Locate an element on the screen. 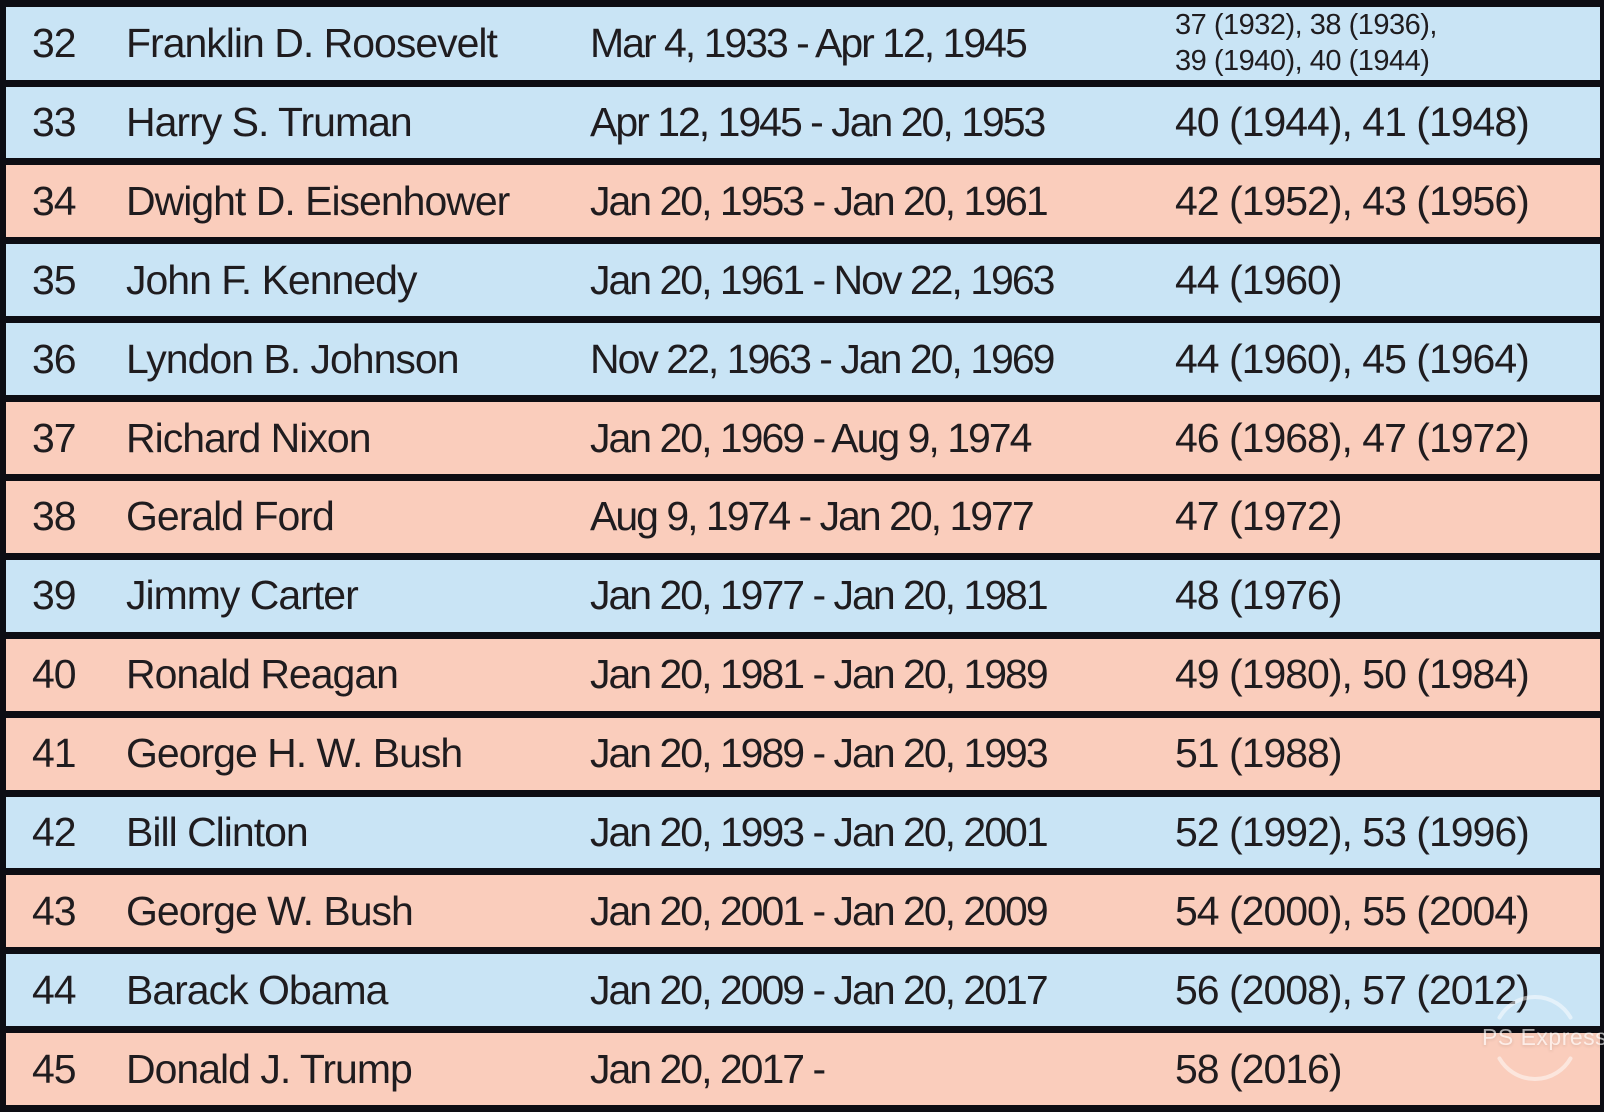  term-dates: Jan 20, 1953 - Jan 20, 1961 is located at coordinates (819, 200).